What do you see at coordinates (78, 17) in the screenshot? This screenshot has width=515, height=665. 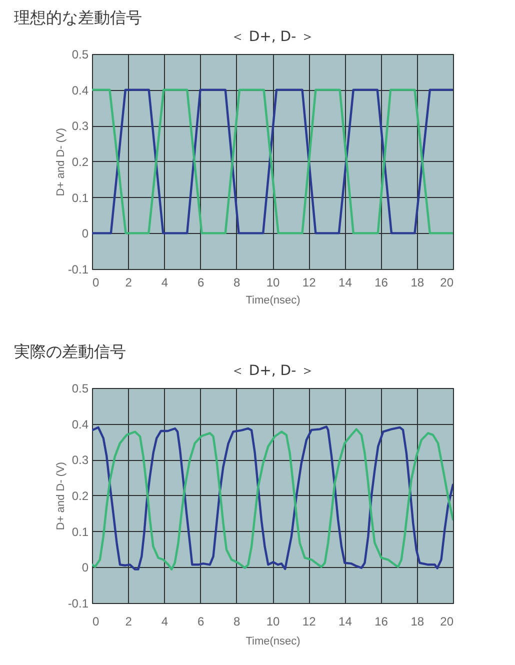 I see `chart-title: 理想的な差動信号` at bounding box center [78, 17].